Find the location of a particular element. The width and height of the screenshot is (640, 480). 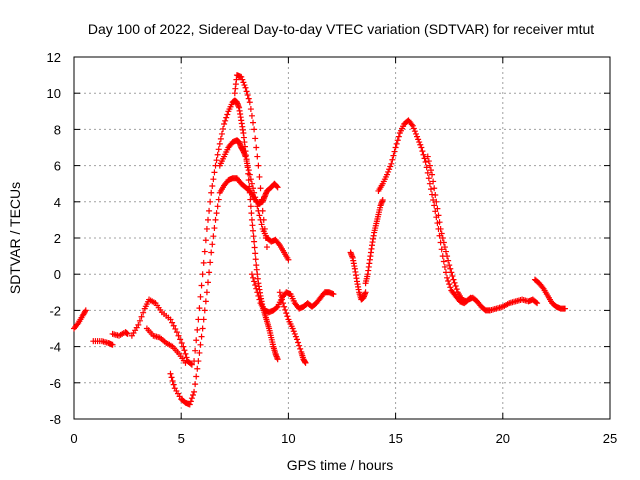

x-tick-label: 5 is located at coordinates (181, 438).